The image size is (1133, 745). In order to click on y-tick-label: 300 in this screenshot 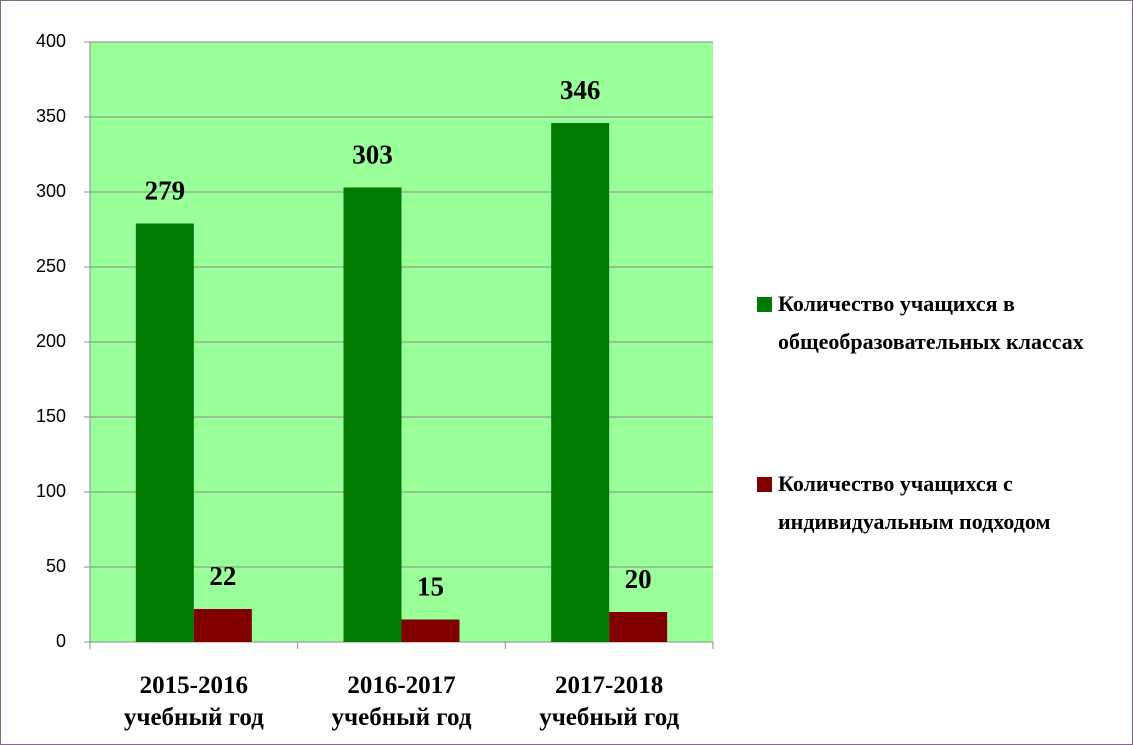, I will do `click(51, 191)`.